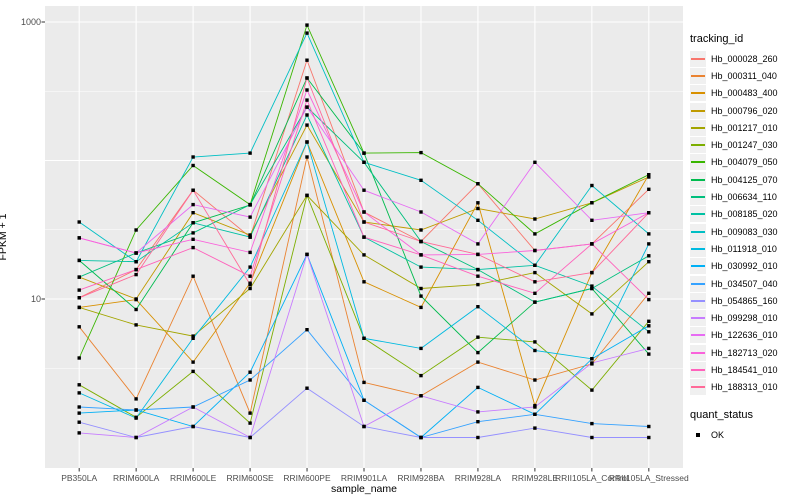 The width and height of the screenshot is (800, 500). What do you see at coordinates (421, 478) in the screenshot?
I see `x-tick-label: RRIM928BA` at bounding box center [421, 478].